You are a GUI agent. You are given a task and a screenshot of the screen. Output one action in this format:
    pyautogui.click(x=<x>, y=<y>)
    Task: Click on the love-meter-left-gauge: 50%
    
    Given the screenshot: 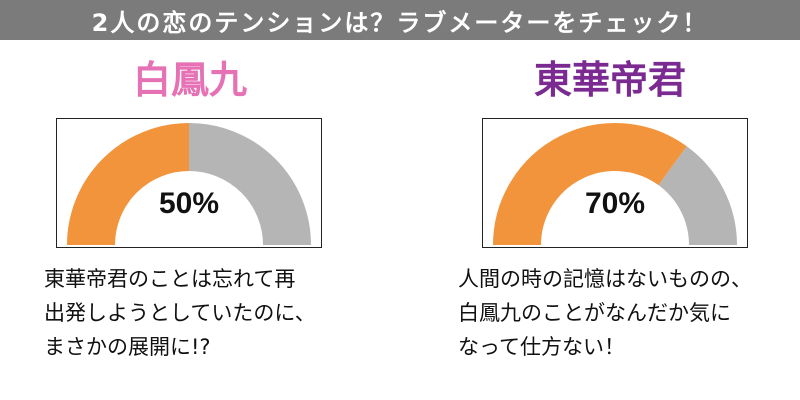 What is the action you would take?
    pyautogui.click(x=189, y=184)
    